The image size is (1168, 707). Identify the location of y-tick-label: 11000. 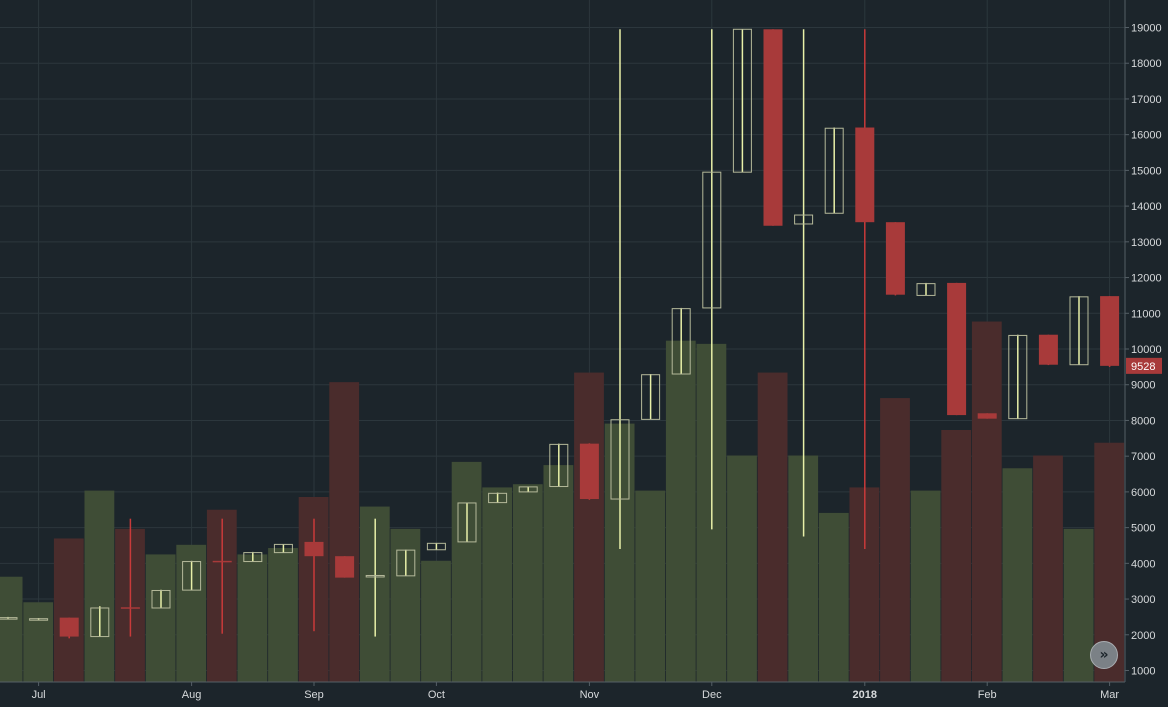
(1146, 314).